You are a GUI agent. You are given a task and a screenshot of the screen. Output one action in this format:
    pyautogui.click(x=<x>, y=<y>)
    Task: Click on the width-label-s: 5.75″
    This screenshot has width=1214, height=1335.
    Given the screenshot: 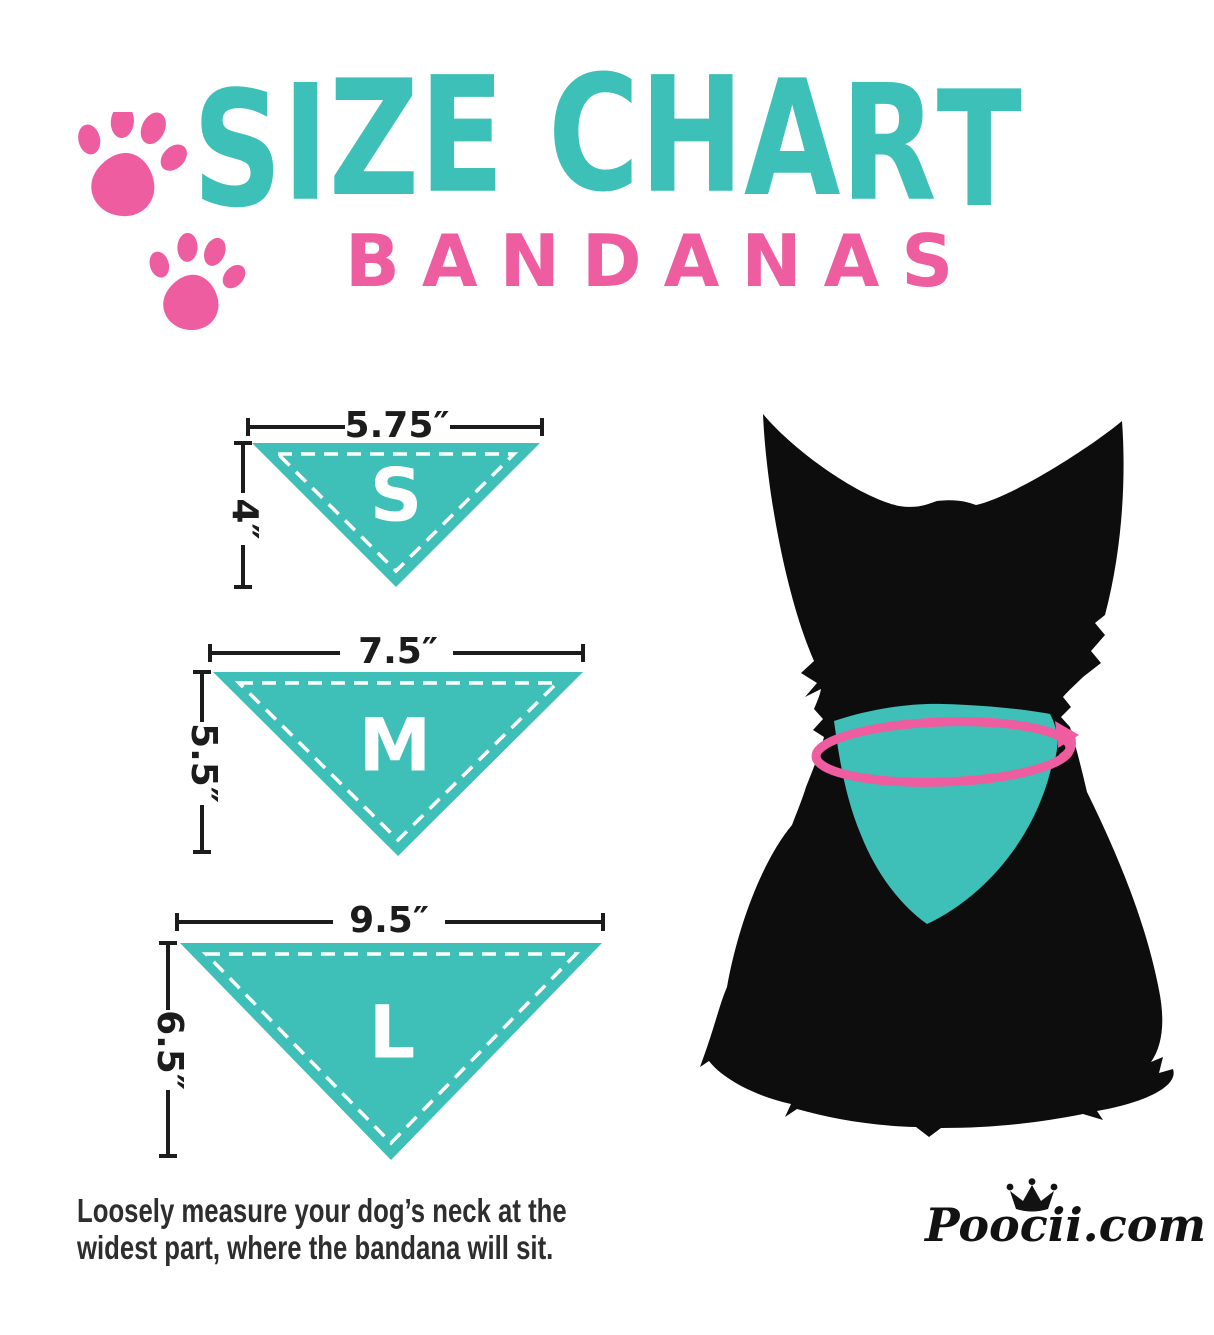 What is the action you would take?
    pyautogui.click(x=397, y=425)
    